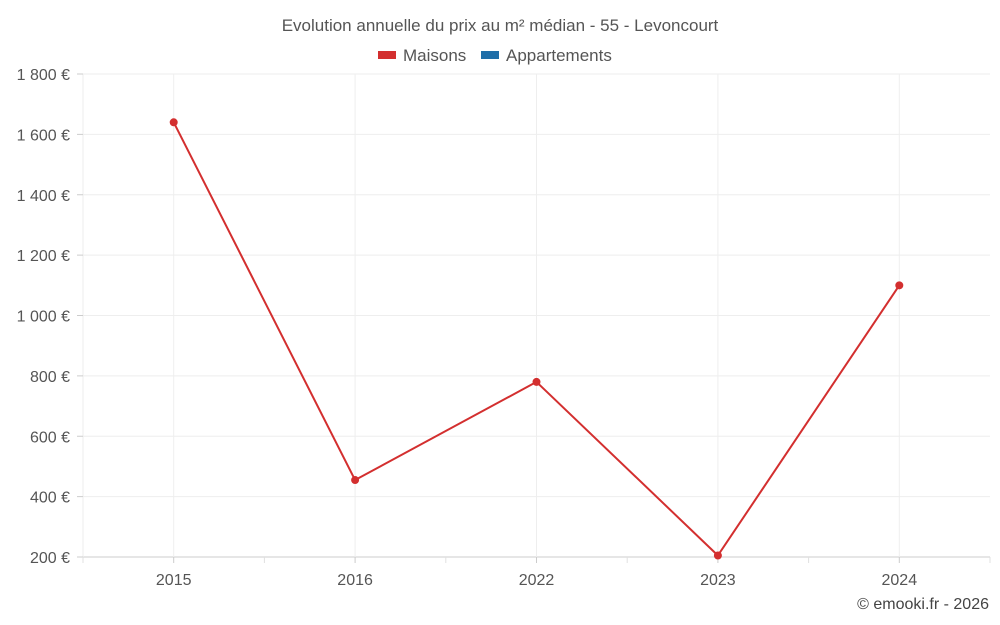 Image resolution: width=1000 pixels, height=625 pixels. What do you see at coordinates (537, 580) in the screenshot?
I see `x-tick-label: 2022` at bounding box center [537, 580].